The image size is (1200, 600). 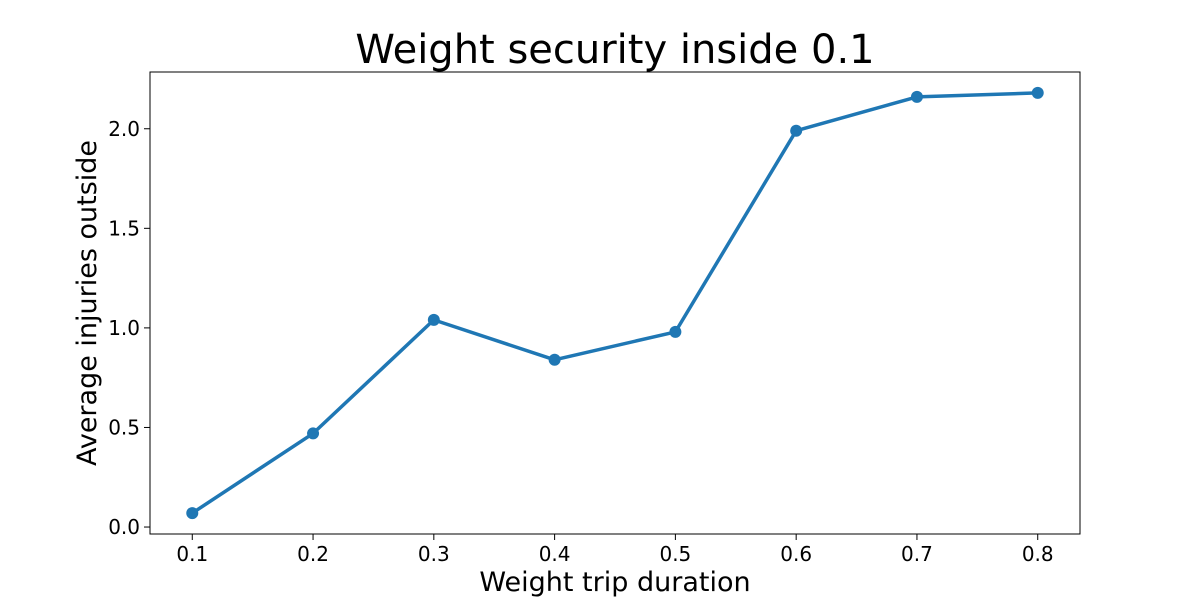 I want to click on y-axis-label: Average injuries outside, so click(x=87, y=303).